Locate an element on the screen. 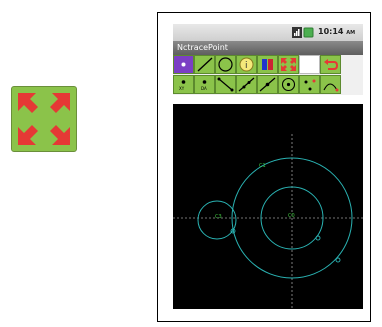 This screenshot has width=382, height=327. title-bar is located at coordinates (268, 48).